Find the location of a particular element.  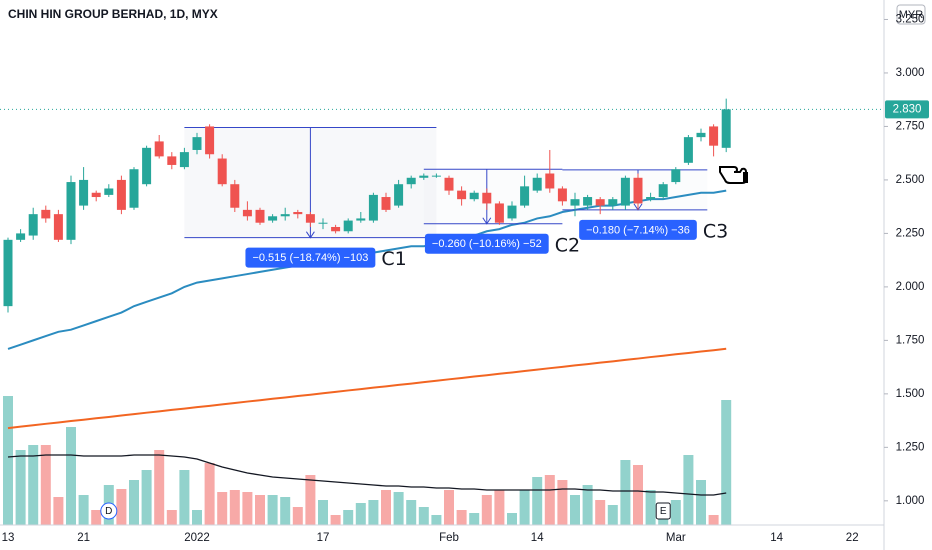

measure-label: −0.260 (−10.16%) −52 is located at coordinates (487, 244).